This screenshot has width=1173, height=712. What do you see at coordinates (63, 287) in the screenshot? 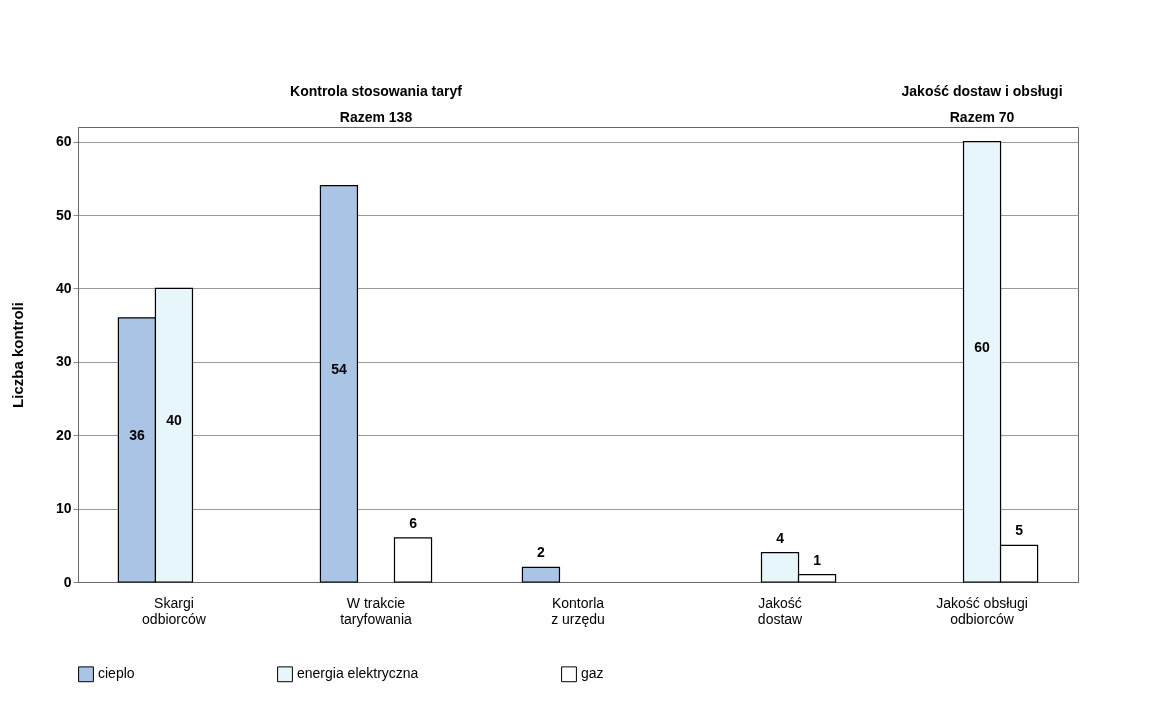
I see `y-tick-label: 40` at bounding box center [63, 287].